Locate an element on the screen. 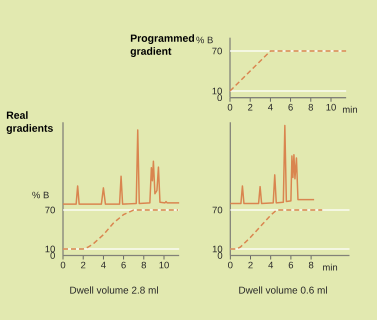 The width and height of the screenshot is (377, 320). text: Dwell volume 0.6 ml is located at coordinates (283, 290).